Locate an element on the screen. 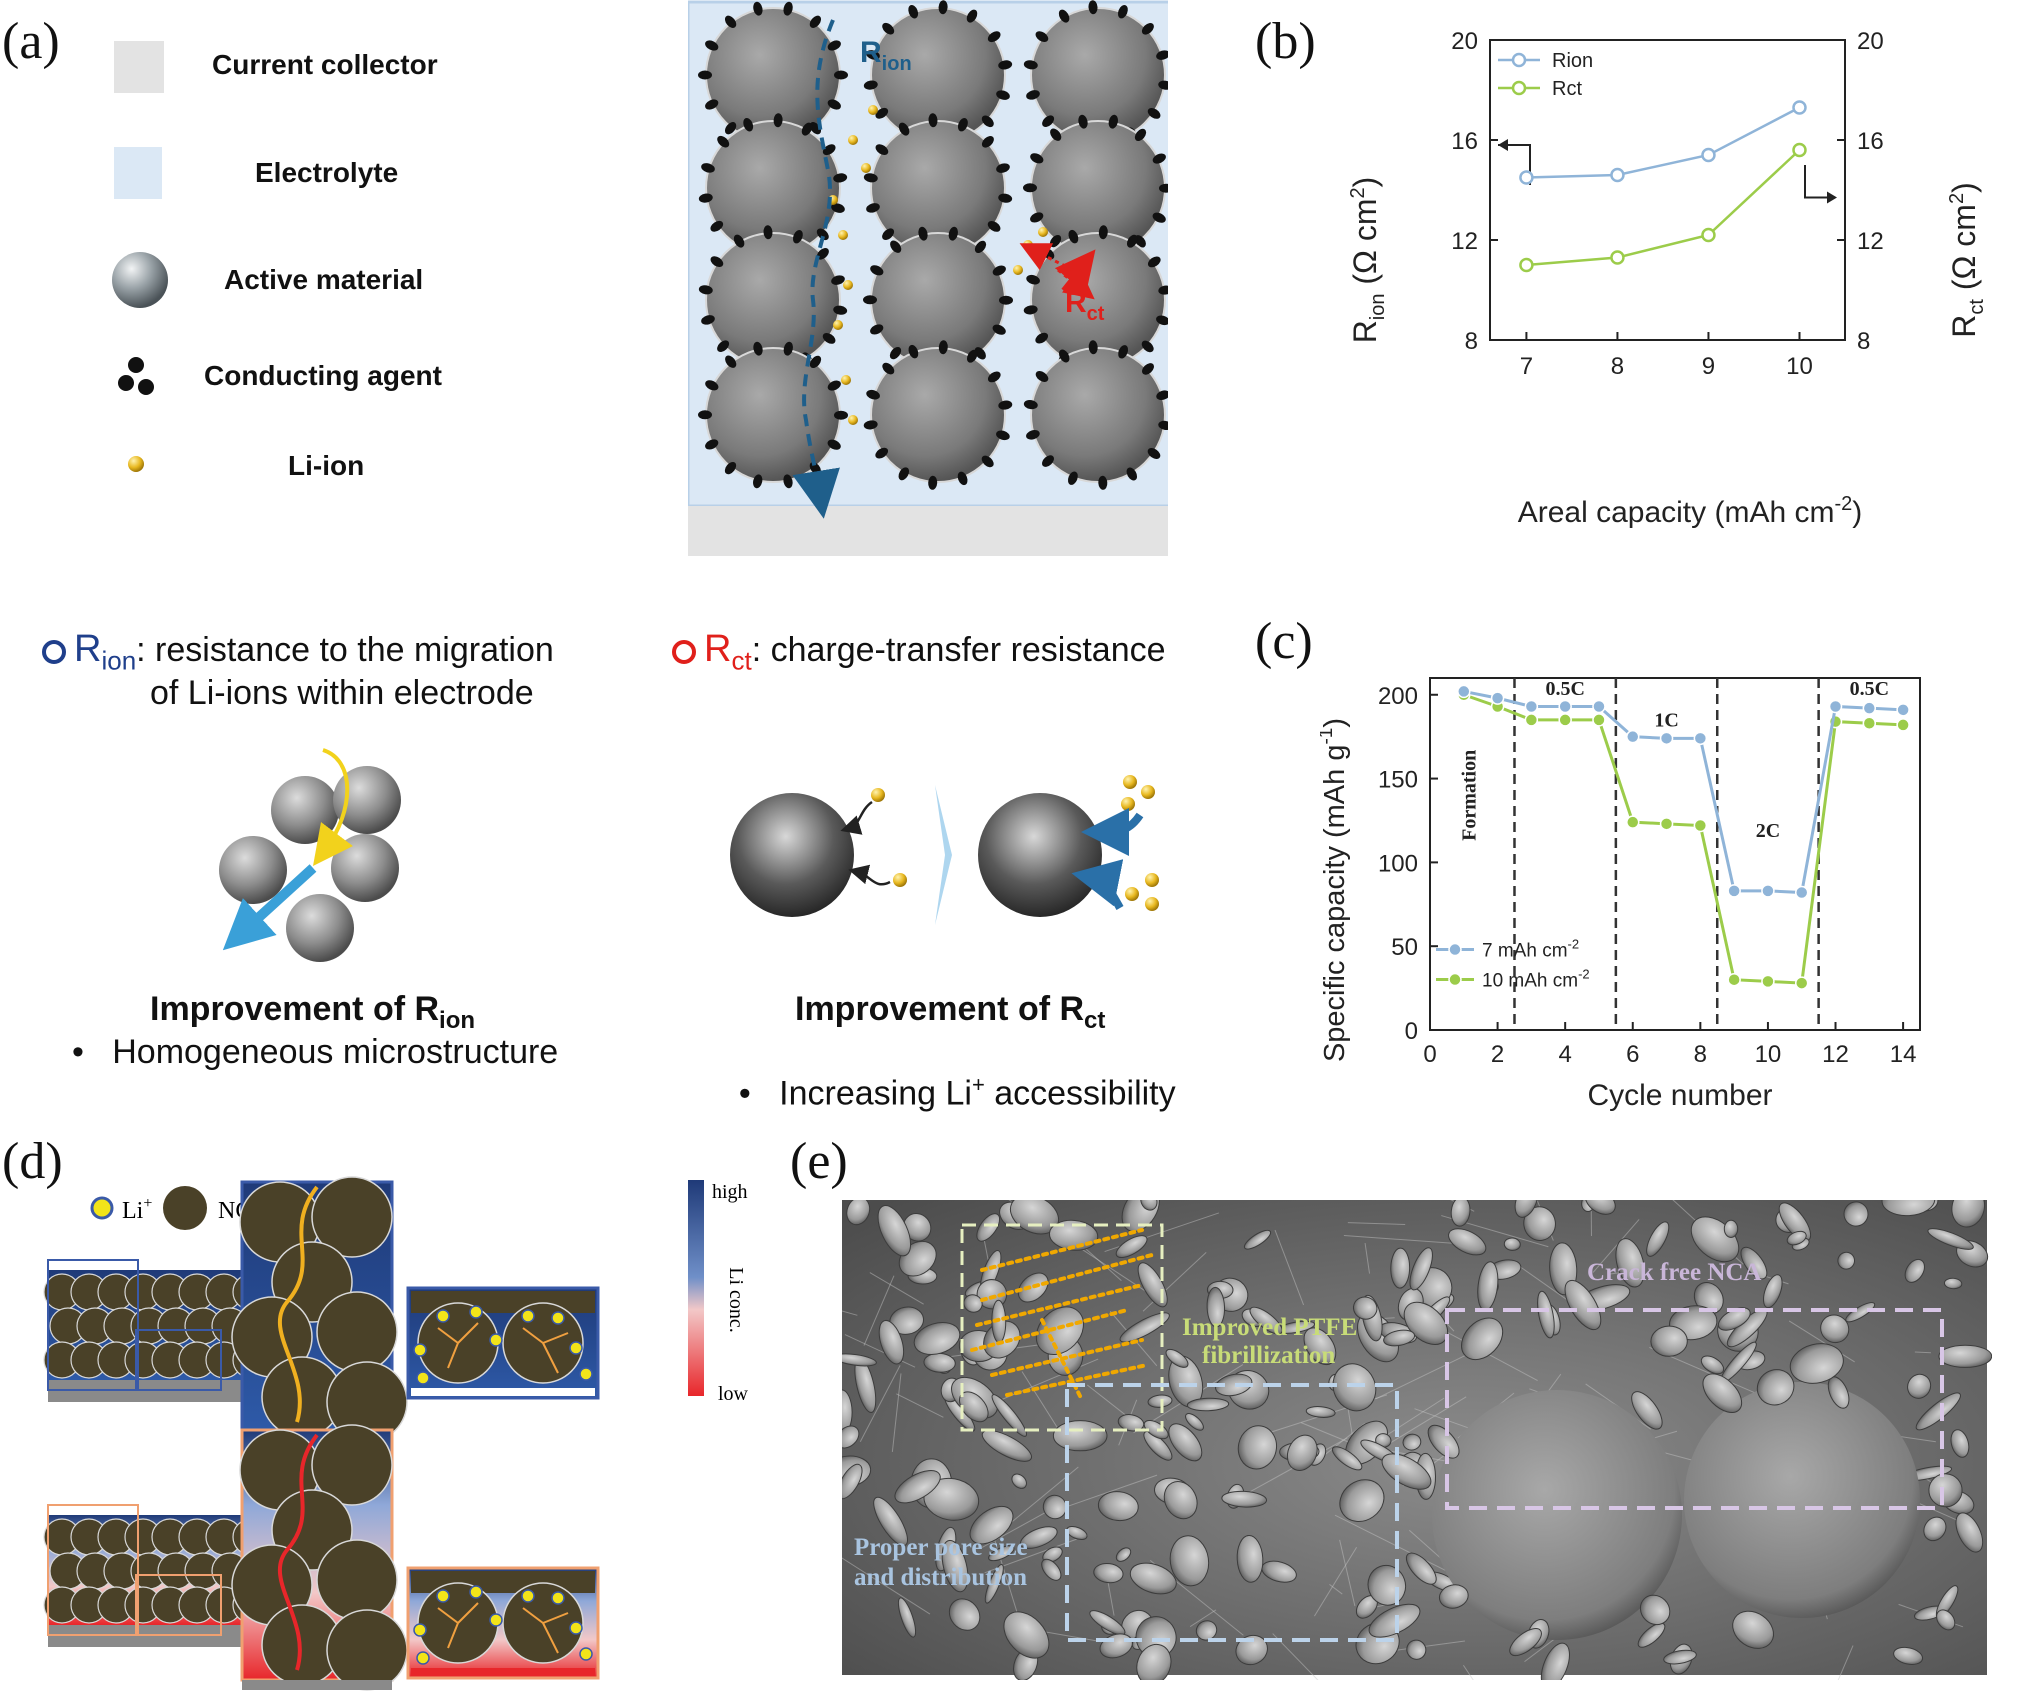 Image resolution: width=2032 pixels, height=1702 pixels. nca-particle is located at coordinates (357, 1580).